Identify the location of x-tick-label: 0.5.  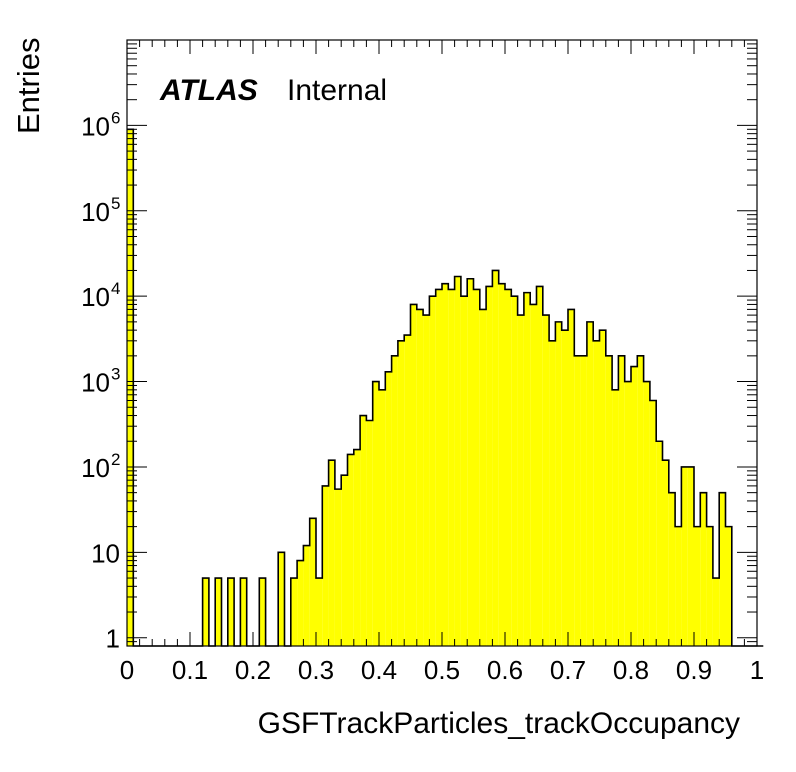
(442, 670).